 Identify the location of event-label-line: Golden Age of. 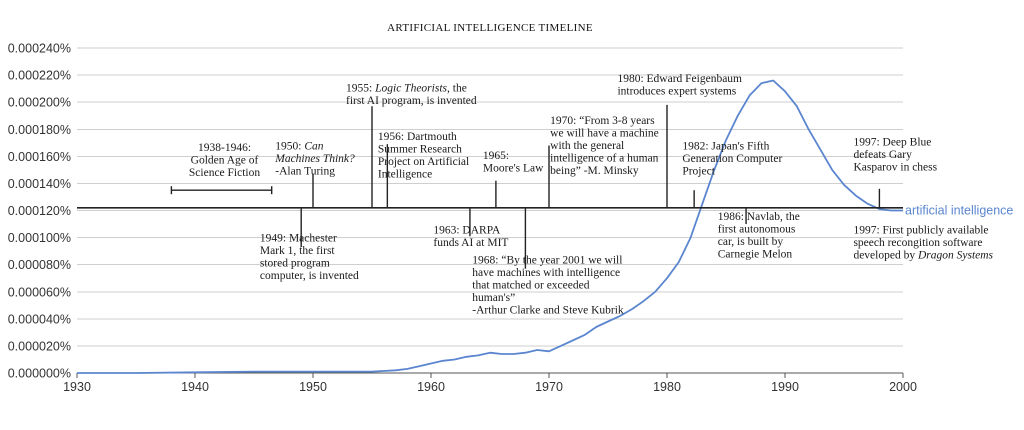
(225, 160).